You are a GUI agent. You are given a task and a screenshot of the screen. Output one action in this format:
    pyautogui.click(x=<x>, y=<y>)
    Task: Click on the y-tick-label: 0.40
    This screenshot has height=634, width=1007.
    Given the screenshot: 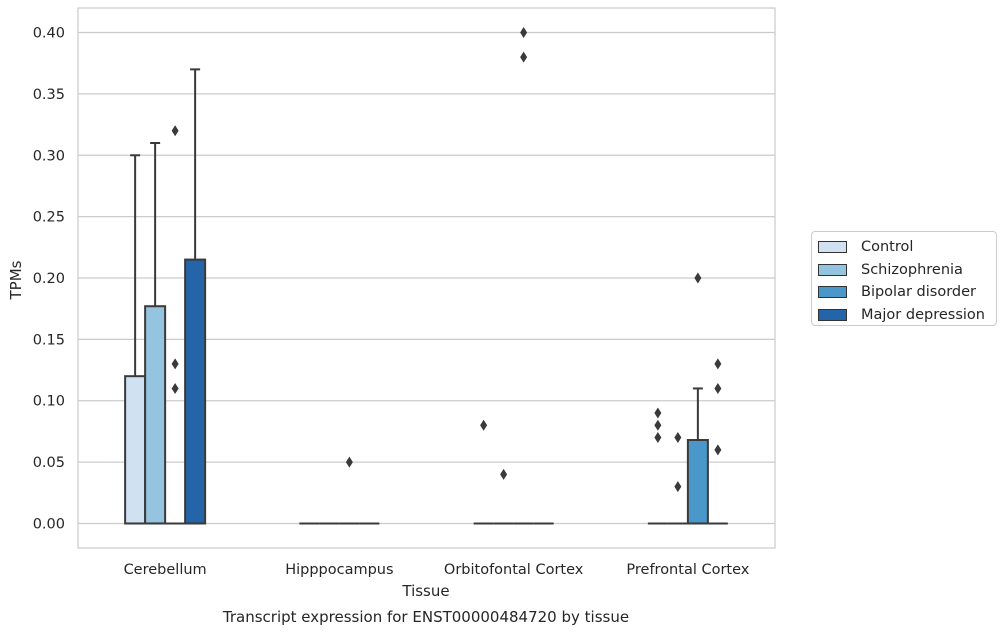 What is the action you would take?
    pyautogui.click(x=49, y=34)
    